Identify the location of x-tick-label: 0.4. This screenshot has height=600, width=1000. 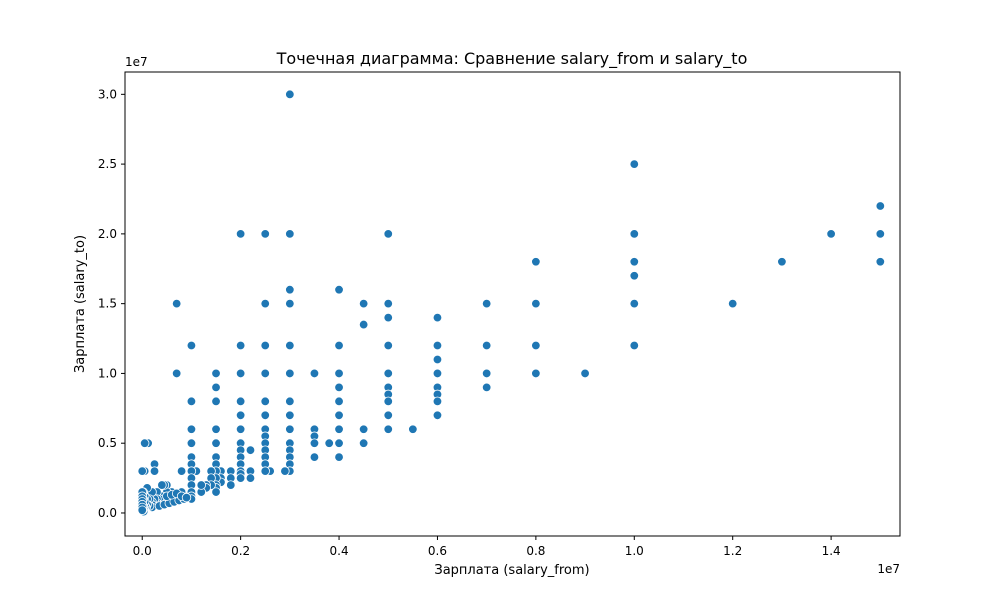
(339, 551).